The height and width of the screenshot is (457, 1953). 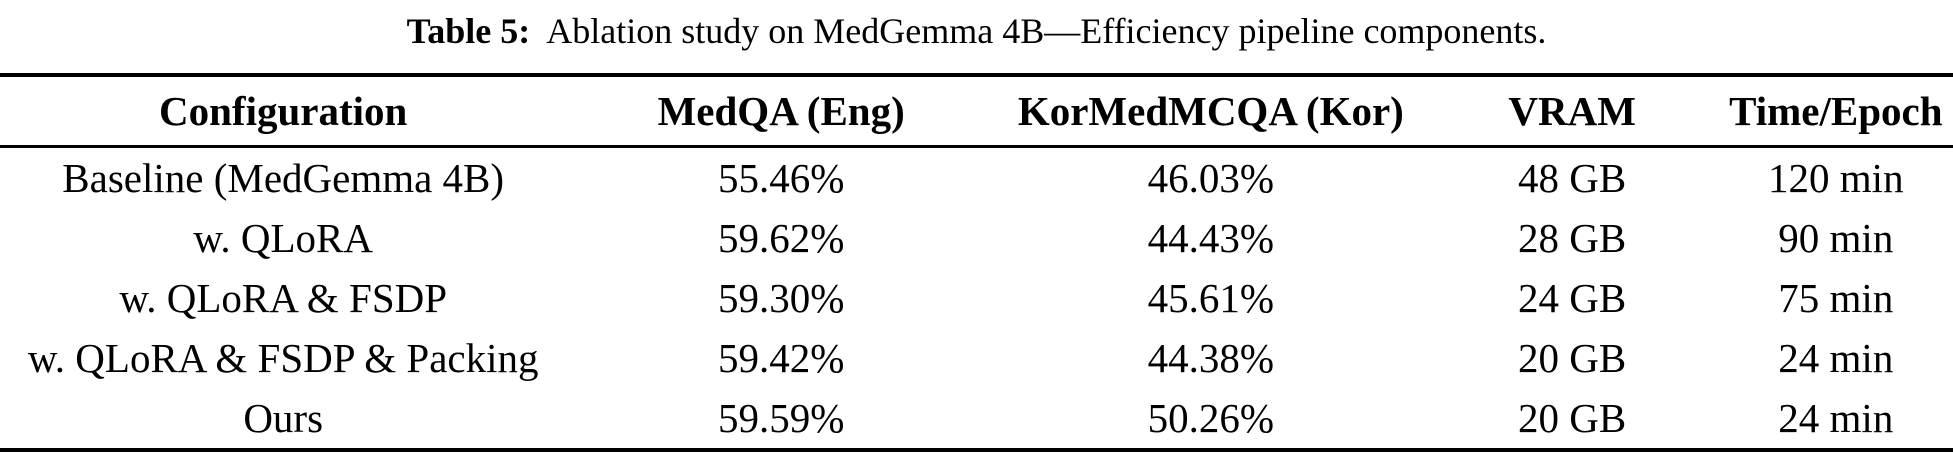 What do you see at coordinates (1572, 297) in the screenshot?
I see `cell-vram: 24 GB` at bounding box center [1572, 297].